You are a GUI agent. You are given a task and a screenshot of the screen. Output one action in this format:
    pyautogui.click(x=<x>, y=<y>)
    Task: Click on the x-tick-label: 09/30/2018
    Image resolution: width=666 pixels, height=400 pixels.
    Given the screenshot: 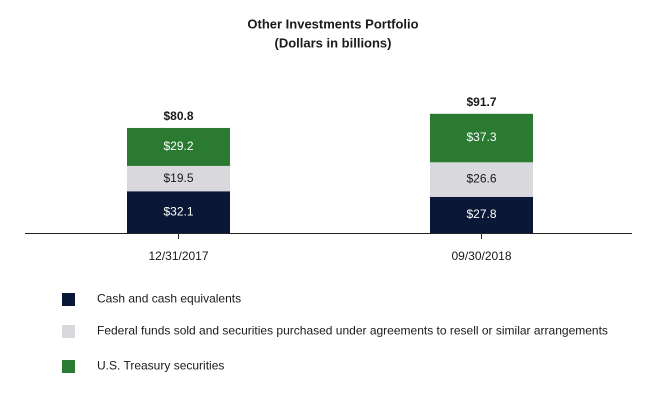 What is the action you would take?
    pyautogui.click(x=481, y=256)
    